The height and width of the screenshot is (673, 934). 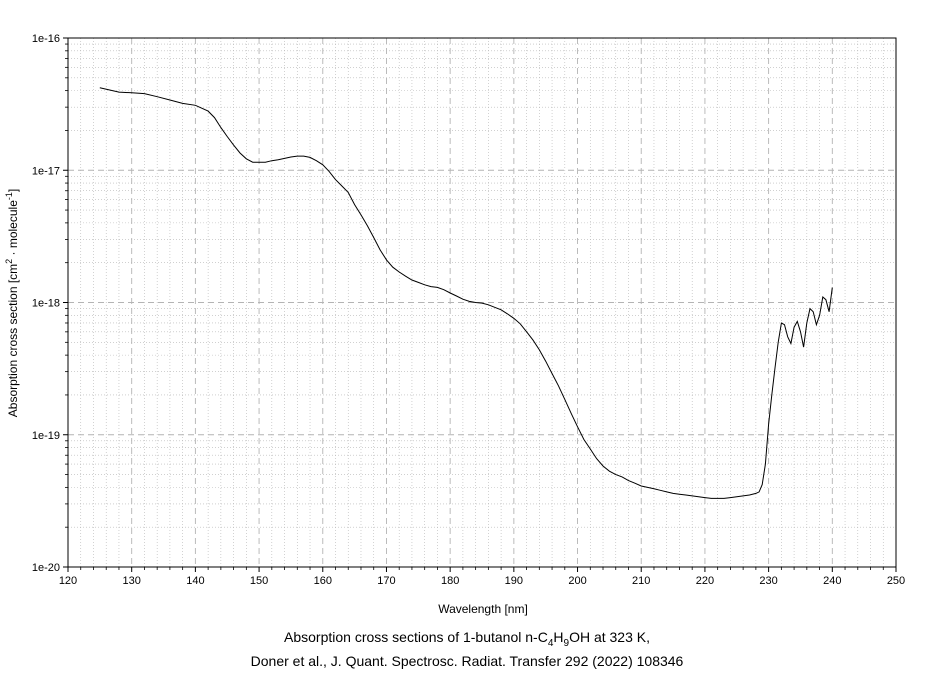 What do you see at coordinates (195, 581) in the screenshot?
I see `x-tick-label: 140` at bounding box center [195, 581].